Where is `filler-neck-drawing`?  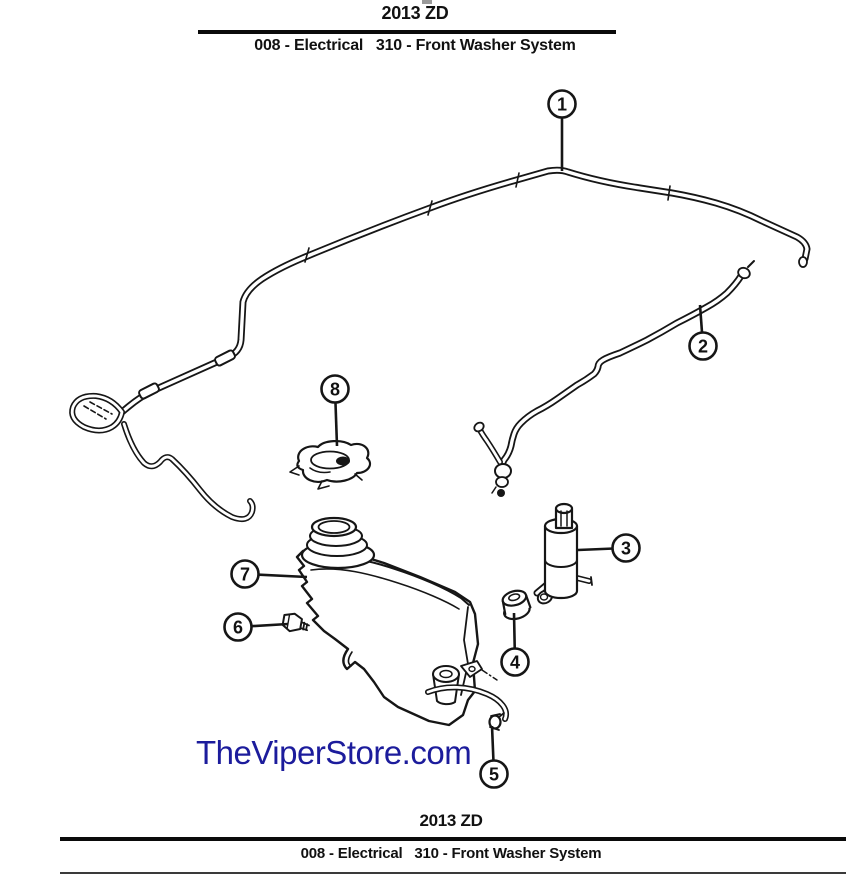 filler-neck-drawing is located at coordinates (338, 543).